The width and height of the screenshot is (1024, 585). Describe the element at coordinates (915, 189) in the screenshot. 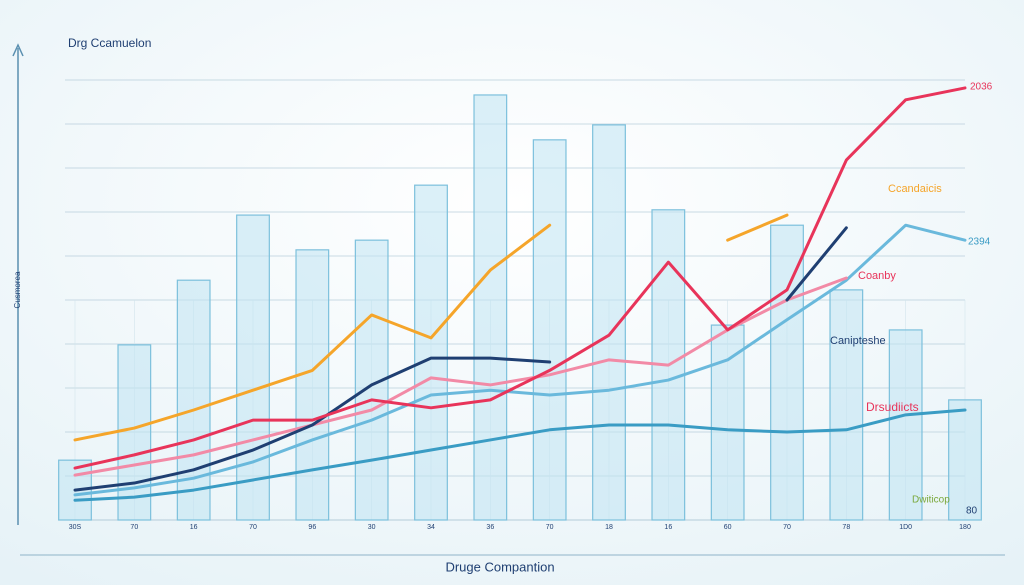

I see `annotation: Ccandaicis` at that location.